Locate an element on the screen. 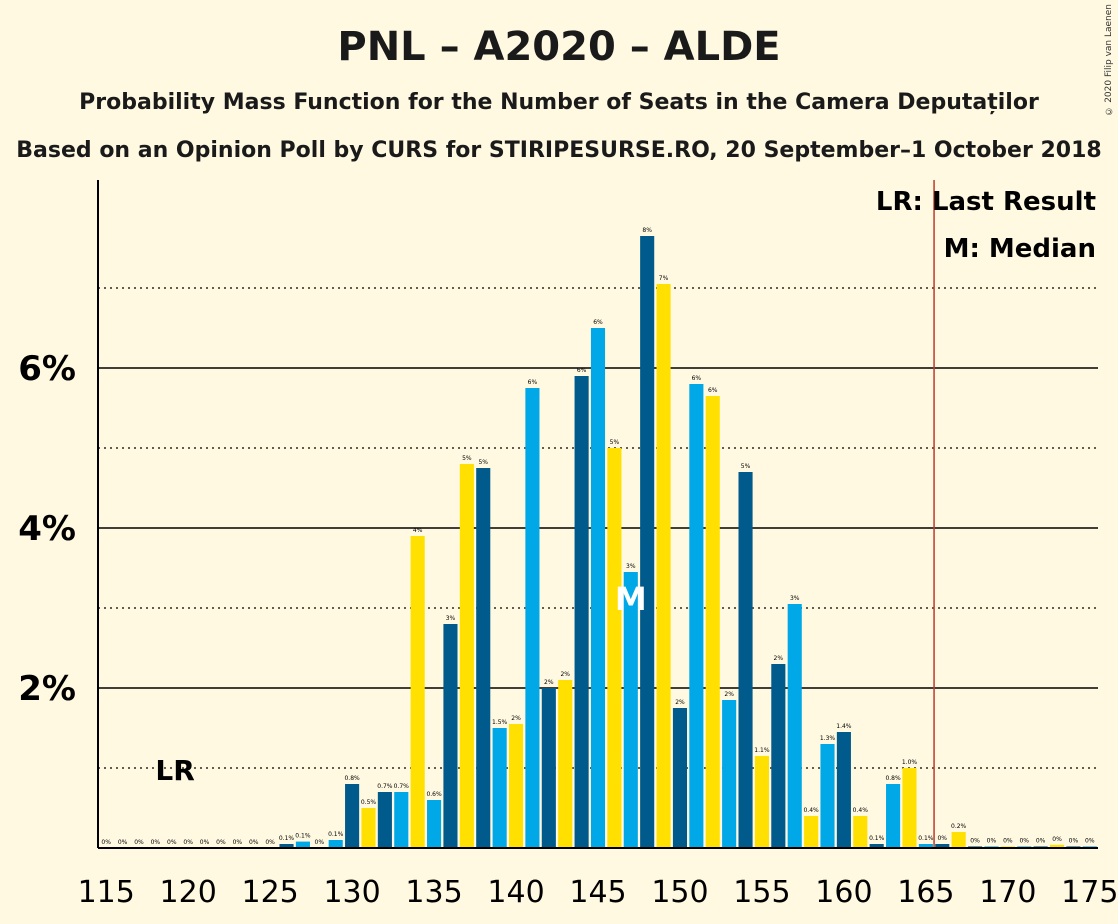 Image resolution: width=1118 pixels, height=924 pixels. value-label-157: 3% is located at coordinates (795, 598).